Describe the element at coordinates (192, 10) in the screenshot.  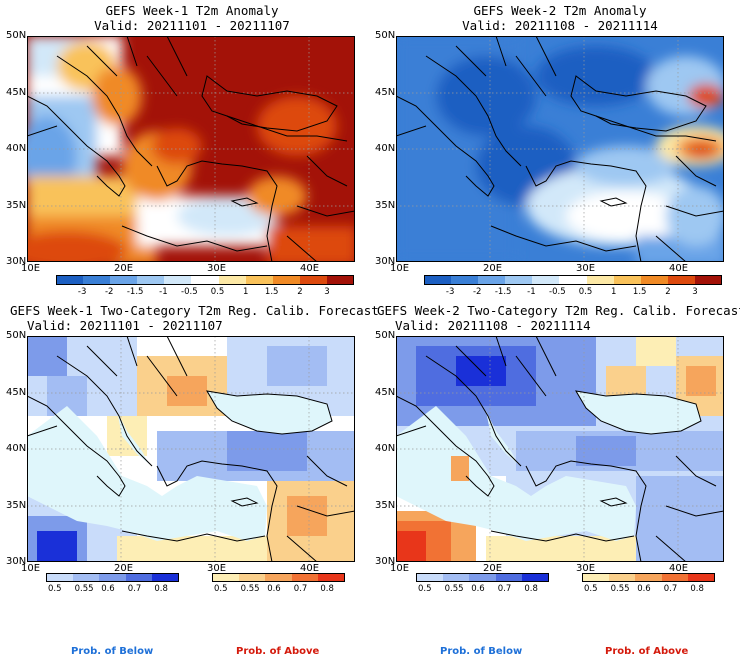
I see `panel1-title-text: GEFS Week-1 T2m Anomaly` at that location.